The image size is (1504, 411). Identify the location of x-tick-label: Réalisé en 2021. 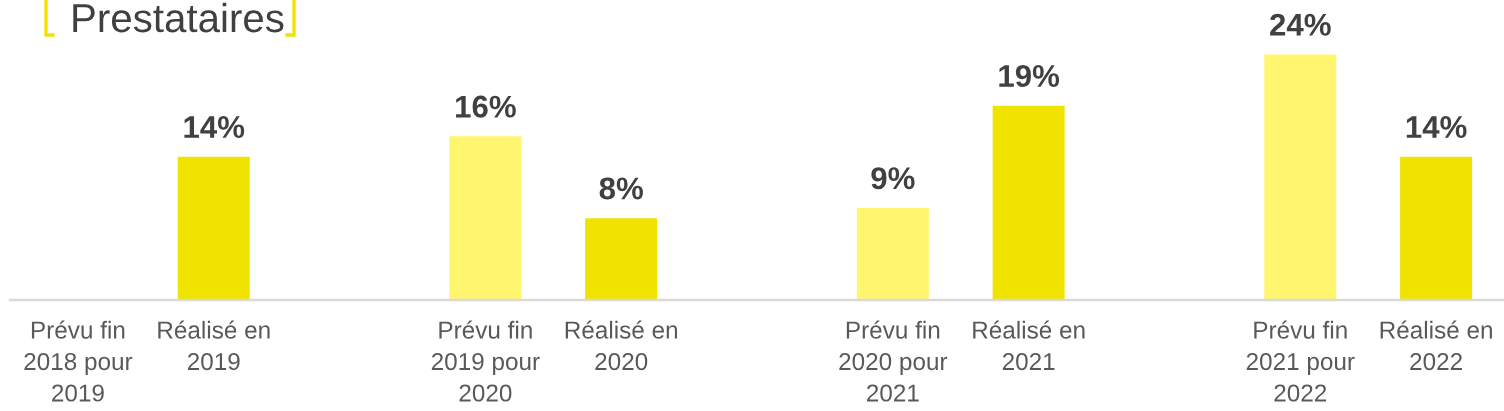
(1029, 345).